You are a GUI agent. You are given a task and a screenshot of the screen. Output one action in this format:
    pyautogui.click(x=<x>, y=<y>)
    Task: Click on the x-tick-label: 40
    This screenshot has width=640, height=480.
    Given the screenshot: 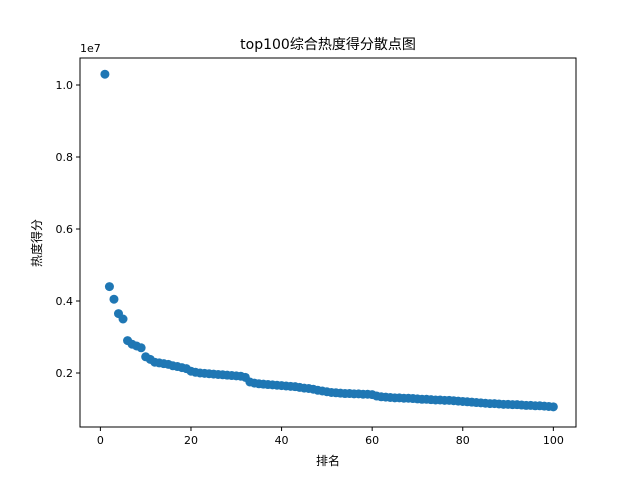 What is the action you would take?
    pyautogui.click(x=282, y=440)
    